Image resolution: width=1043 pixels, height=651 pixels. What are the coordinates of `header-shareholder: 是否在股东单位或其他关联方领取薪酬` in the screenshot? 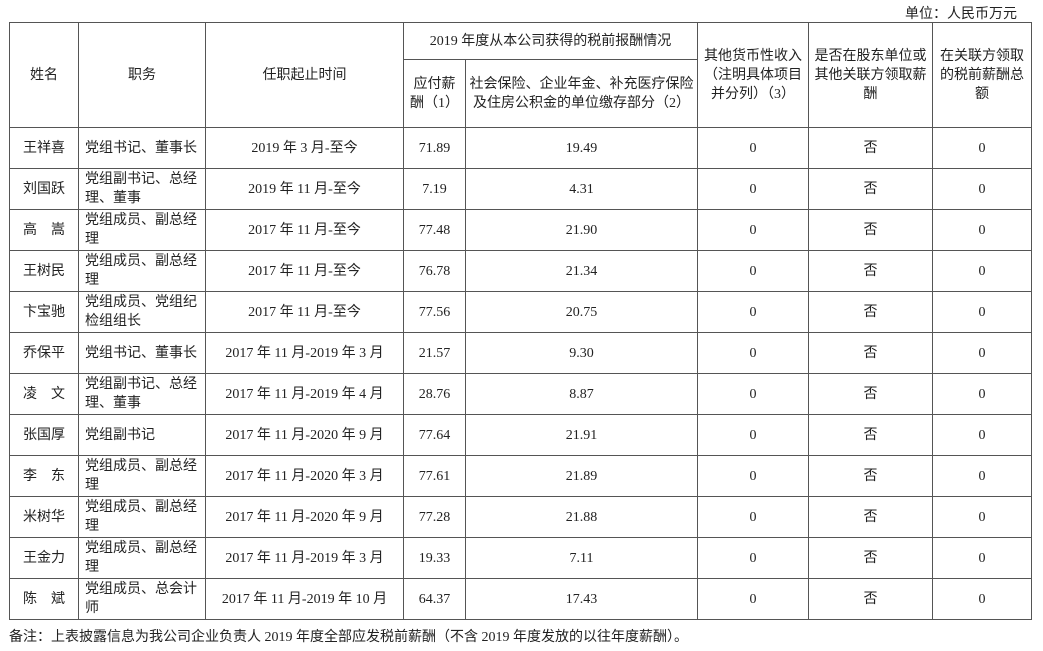 It's located at (870, 75).